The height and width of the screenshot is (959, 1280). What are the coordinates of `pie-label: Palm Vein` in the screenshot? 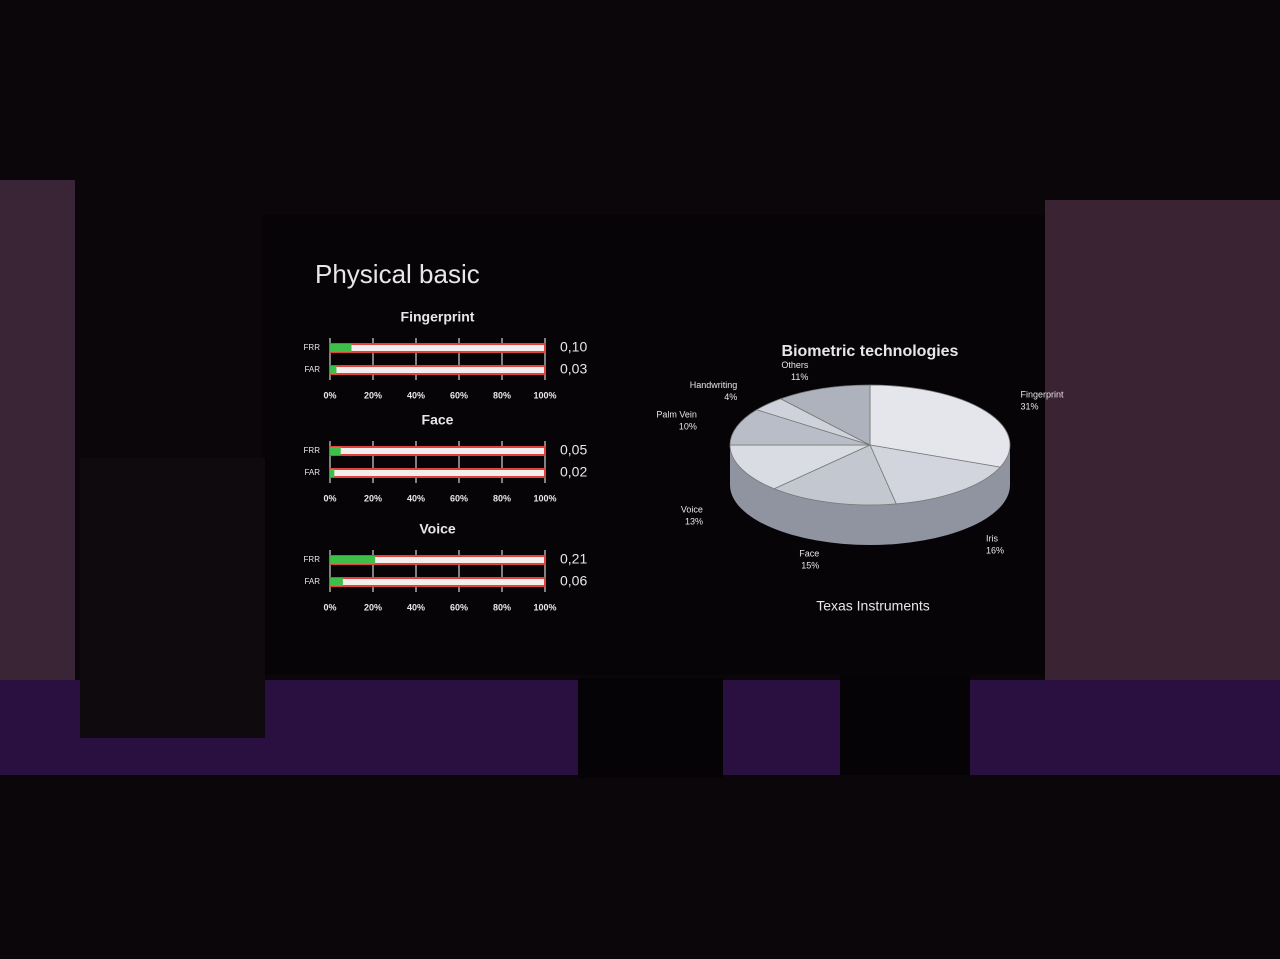 It's located at (676, 414).